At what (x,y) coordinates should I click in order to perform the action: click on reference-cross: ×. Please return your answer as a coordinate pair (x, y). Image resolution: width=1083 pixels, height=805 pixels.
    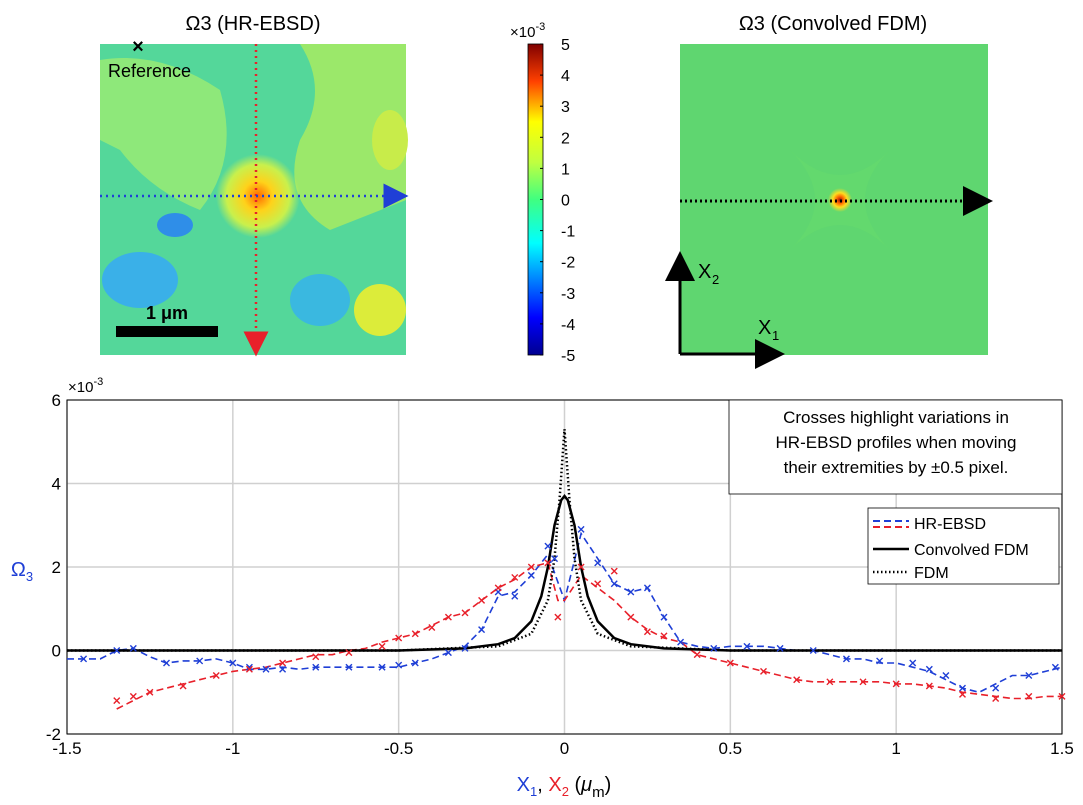
    Looking at the image, I should click on (138, 47).